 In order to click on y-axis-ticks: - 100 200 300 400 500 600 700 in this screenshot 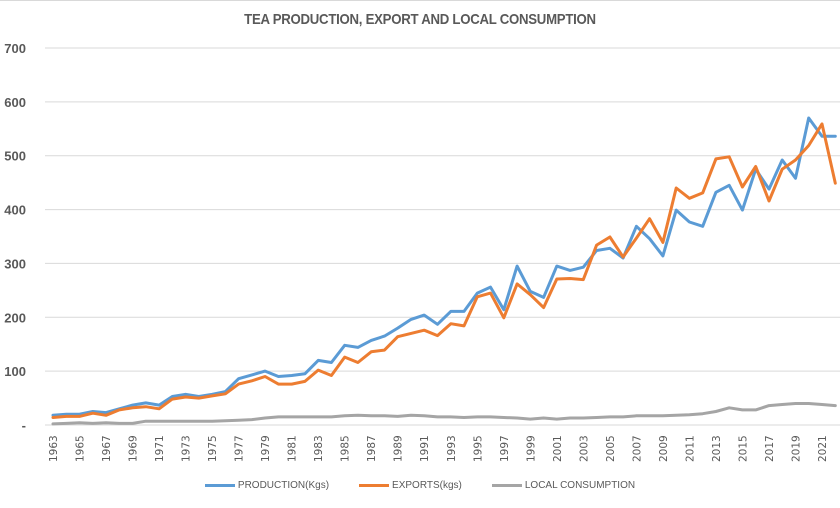, I will do `click(15, 237)`.